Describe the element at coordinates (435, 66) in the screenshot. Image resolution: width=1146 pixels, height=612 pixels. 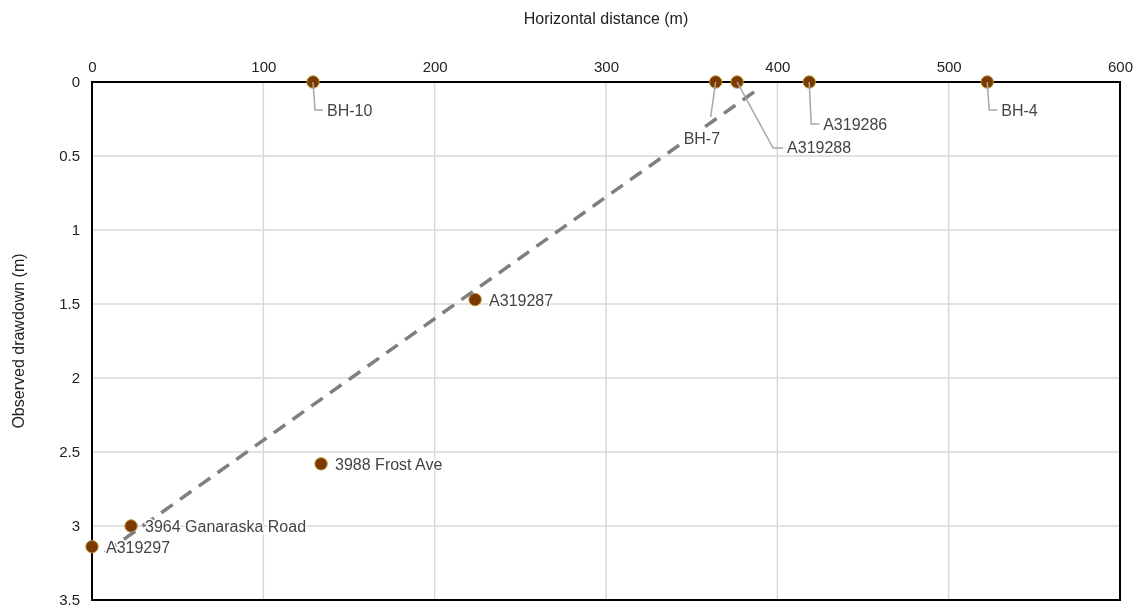
I see `x-tick-label: 200` at that location.